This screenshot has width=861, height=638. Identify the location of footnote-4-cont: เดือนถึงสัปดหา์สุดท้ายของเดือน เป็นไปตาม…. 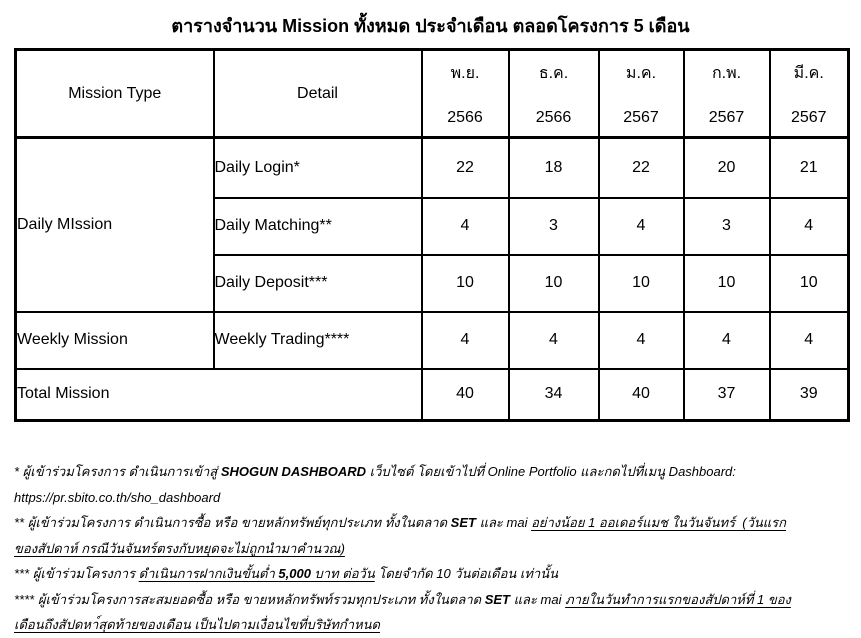
(430, 625).